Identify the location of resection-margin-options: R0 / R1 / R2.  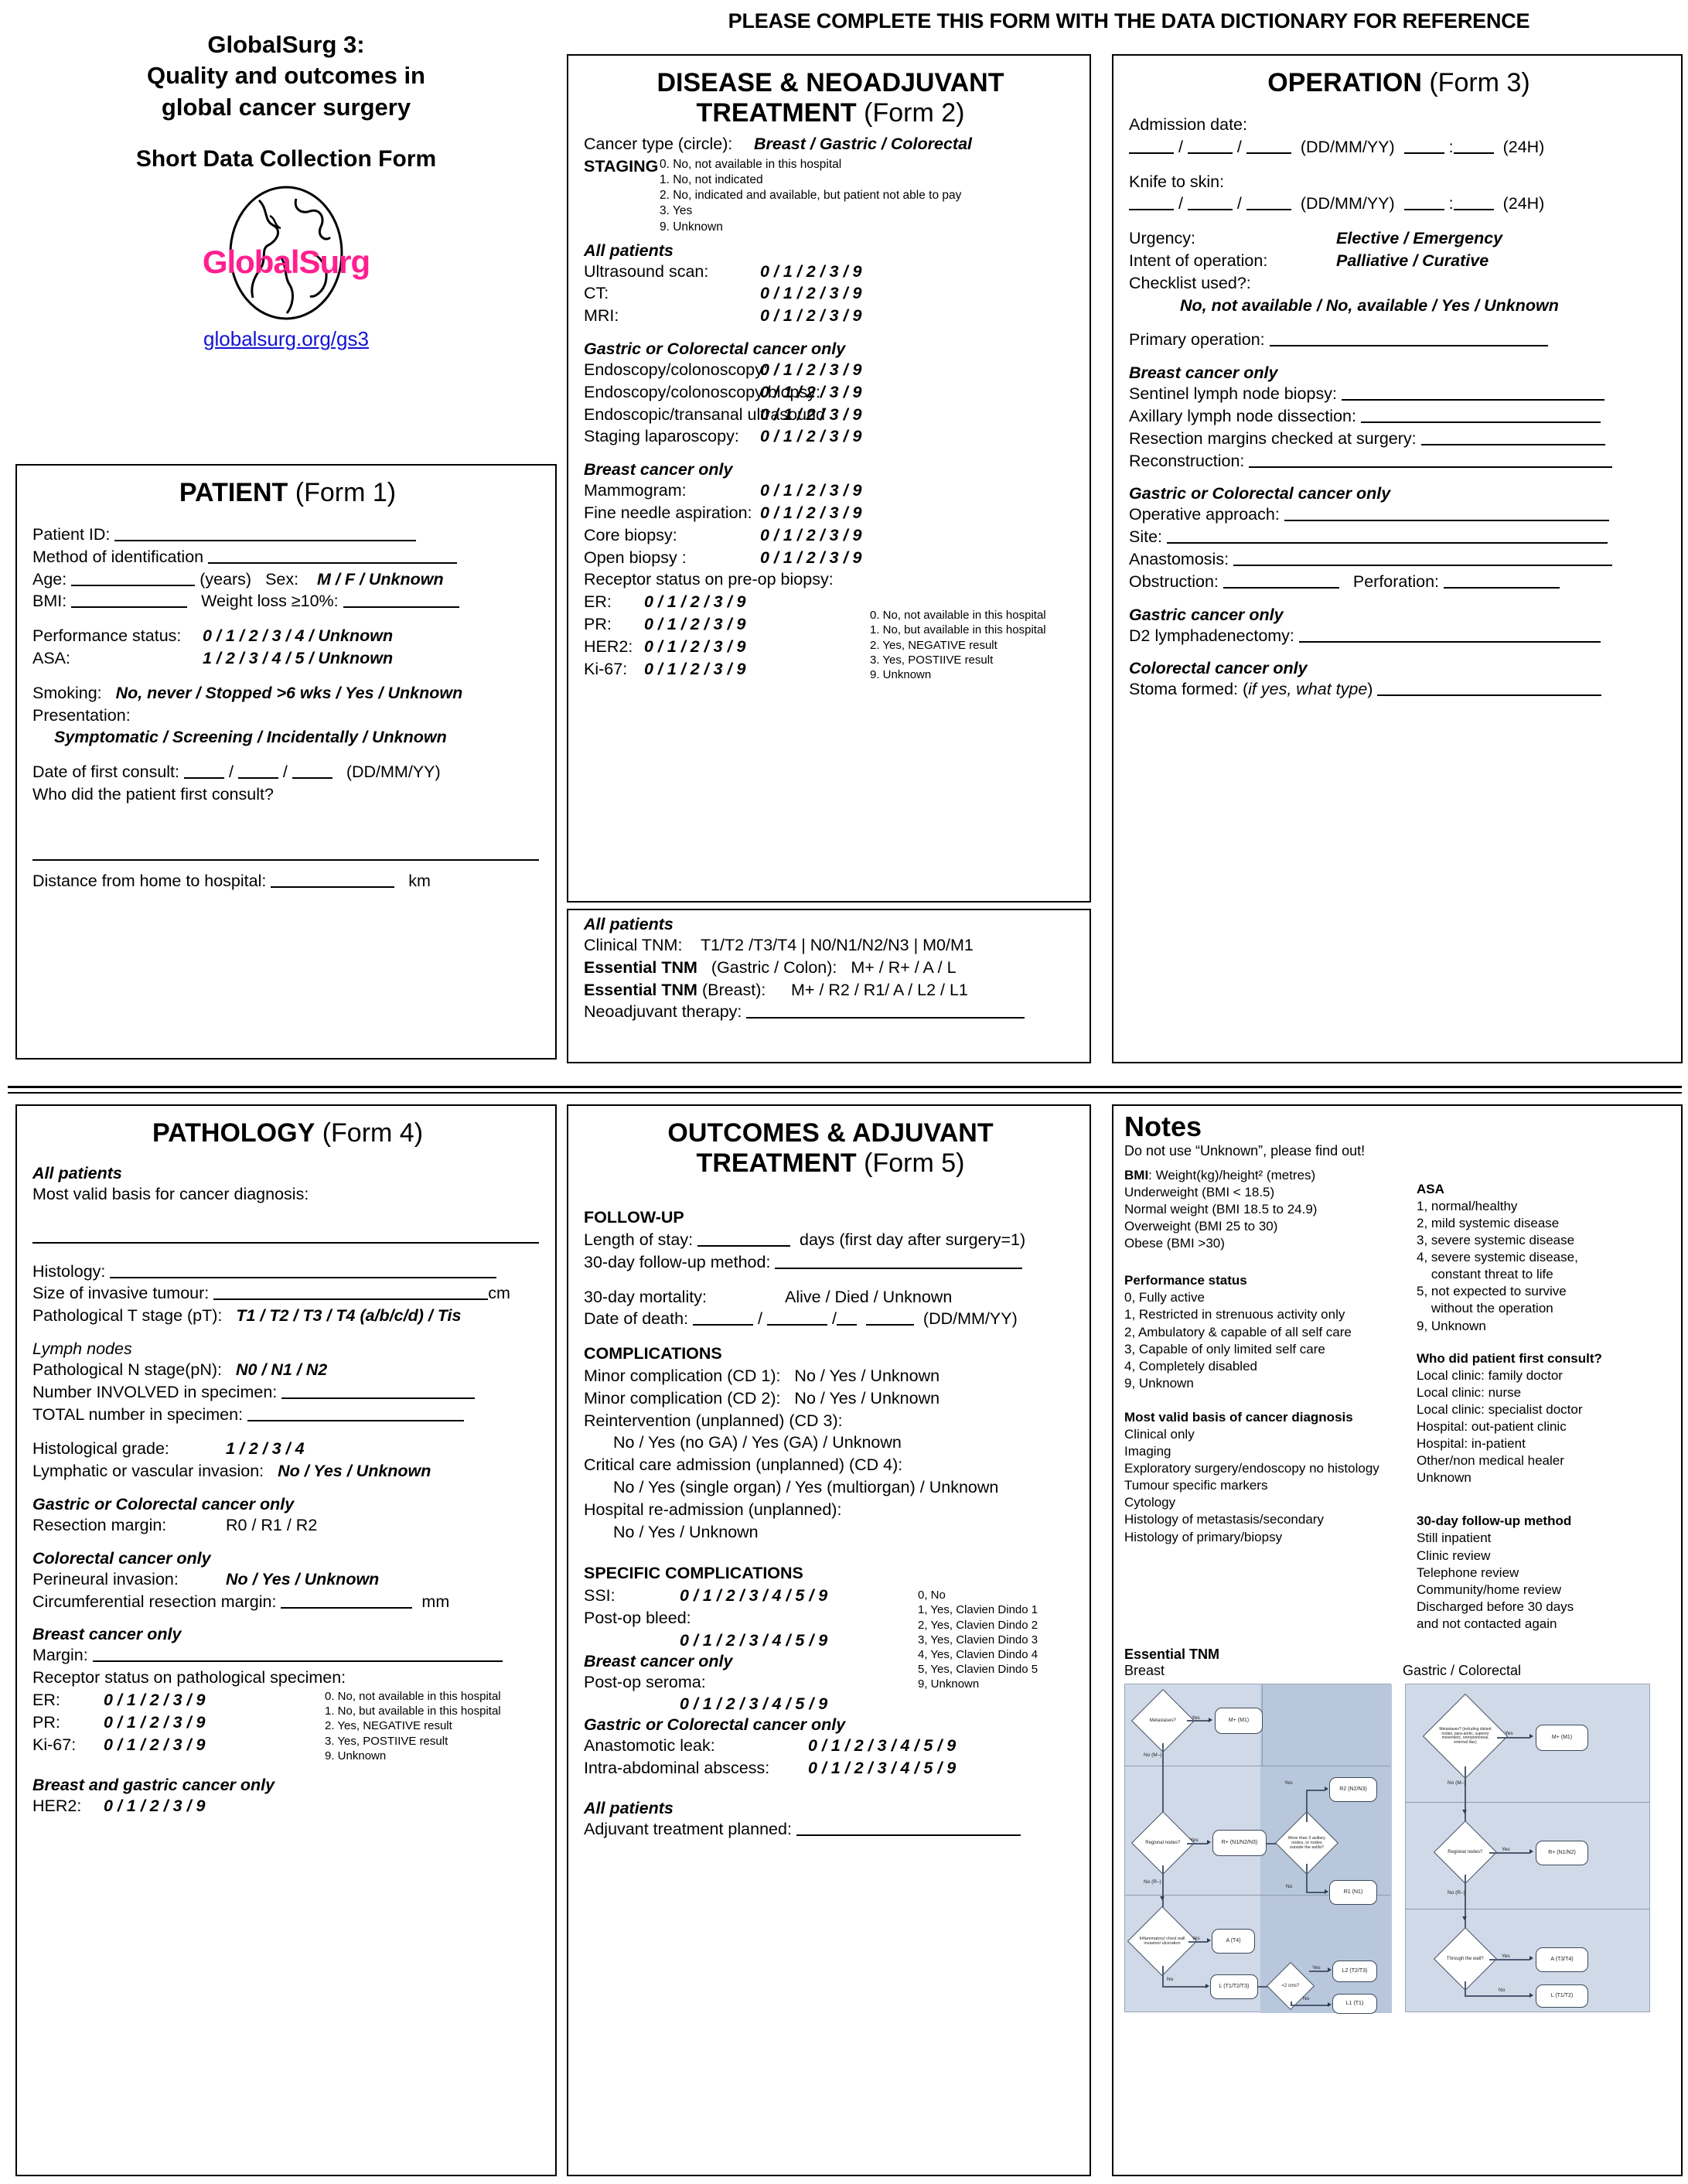
(272, 1524).